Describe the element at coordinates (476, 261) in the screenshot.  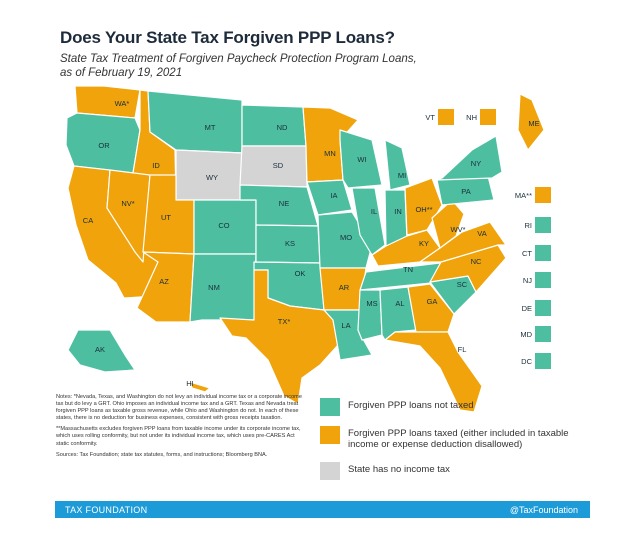
I see `state-label-nc: NC` at that location.